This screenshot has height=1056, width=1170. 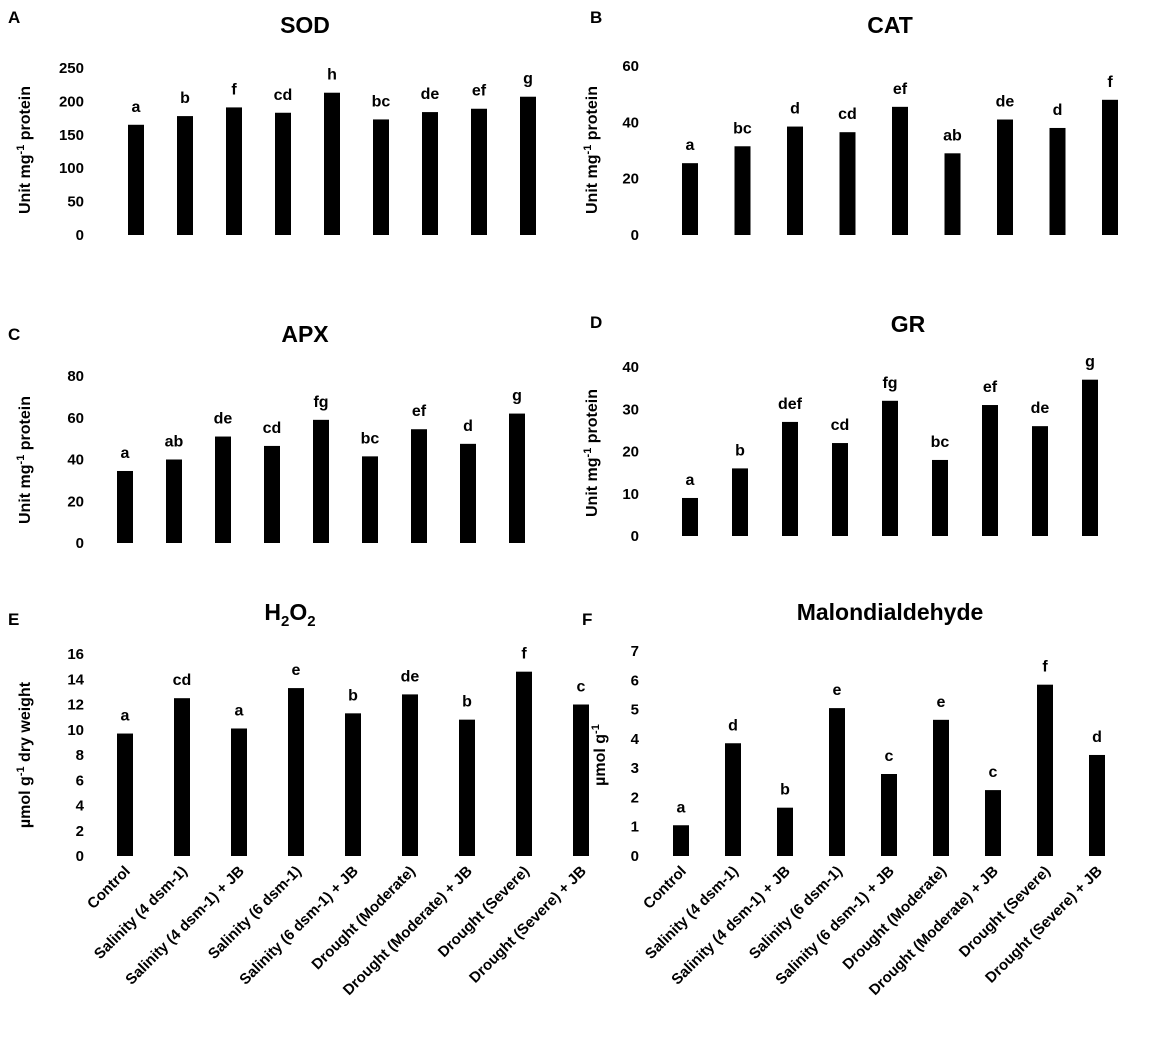 What do you see at coordinates (80, 831) in the screenshot?
I see `y-tick-label: 2` at bounding box center [80, 831].